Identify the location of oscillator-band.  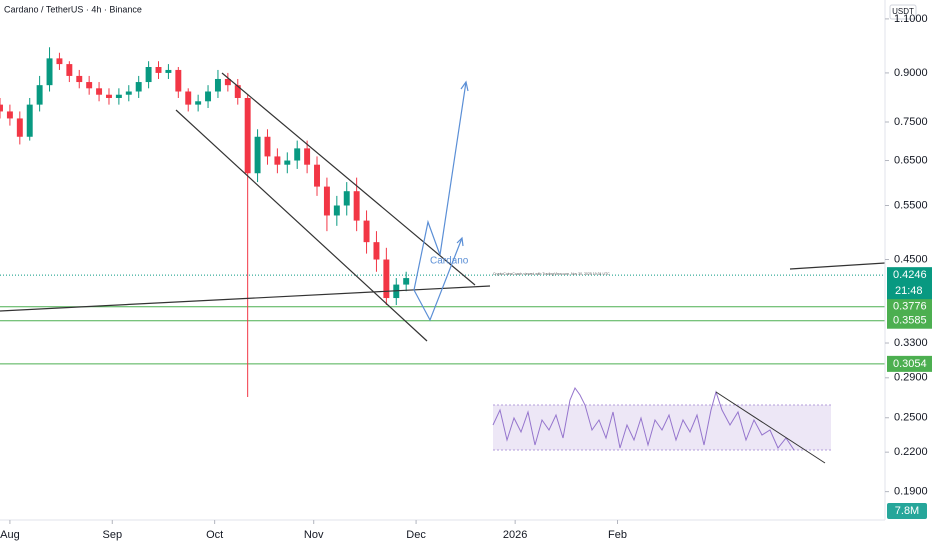
(662, 427).